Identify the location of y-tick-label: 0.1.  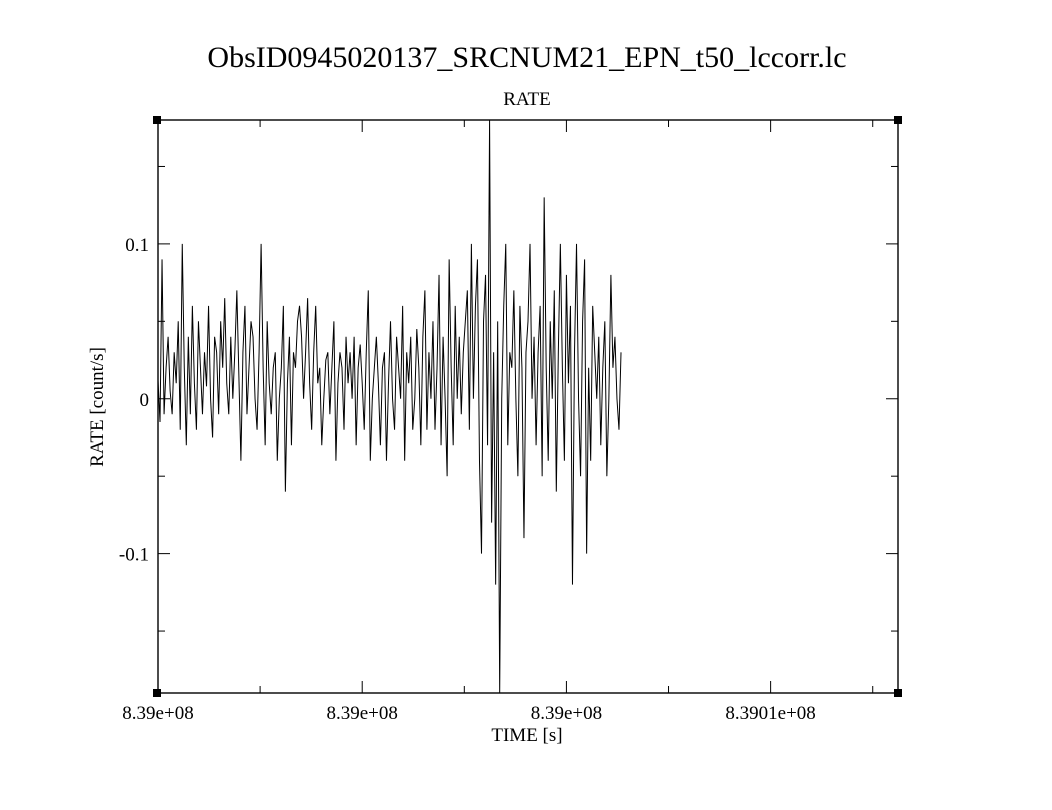
(137, 245).